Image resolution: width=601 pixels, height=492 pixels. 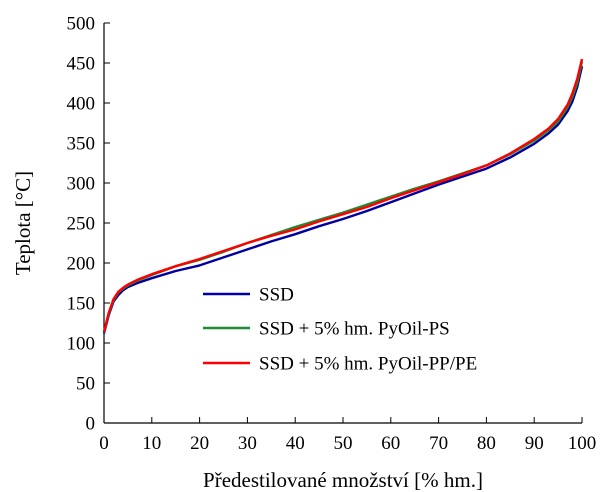 I want to click on x-tick-label: 20, so click(x=199, y=443).